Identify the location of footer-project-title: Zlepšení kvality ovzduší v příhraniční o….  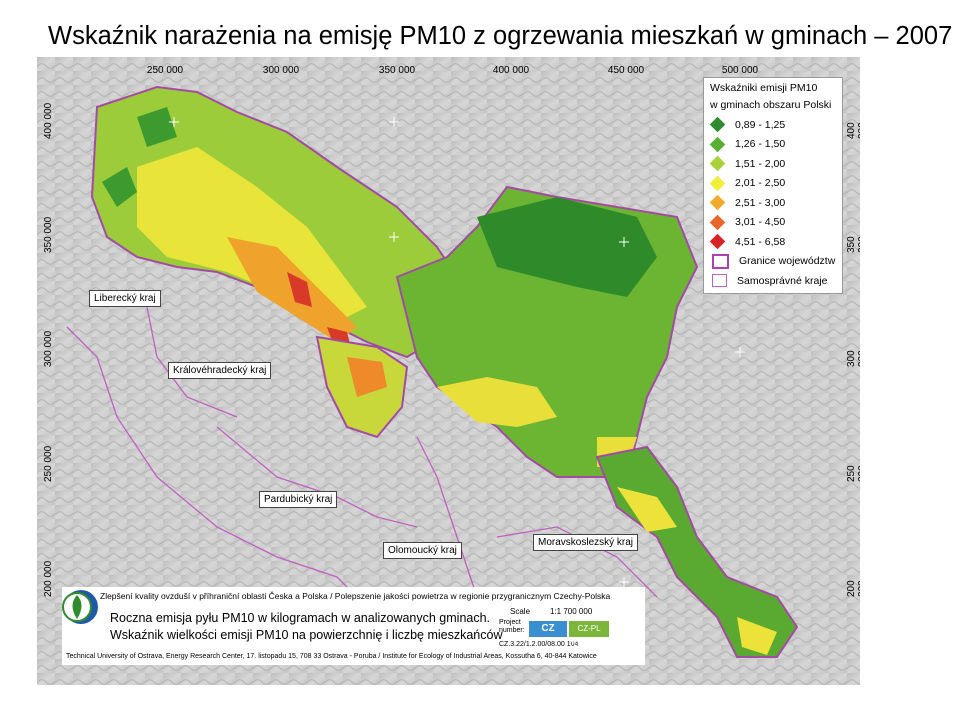
(355, 596).